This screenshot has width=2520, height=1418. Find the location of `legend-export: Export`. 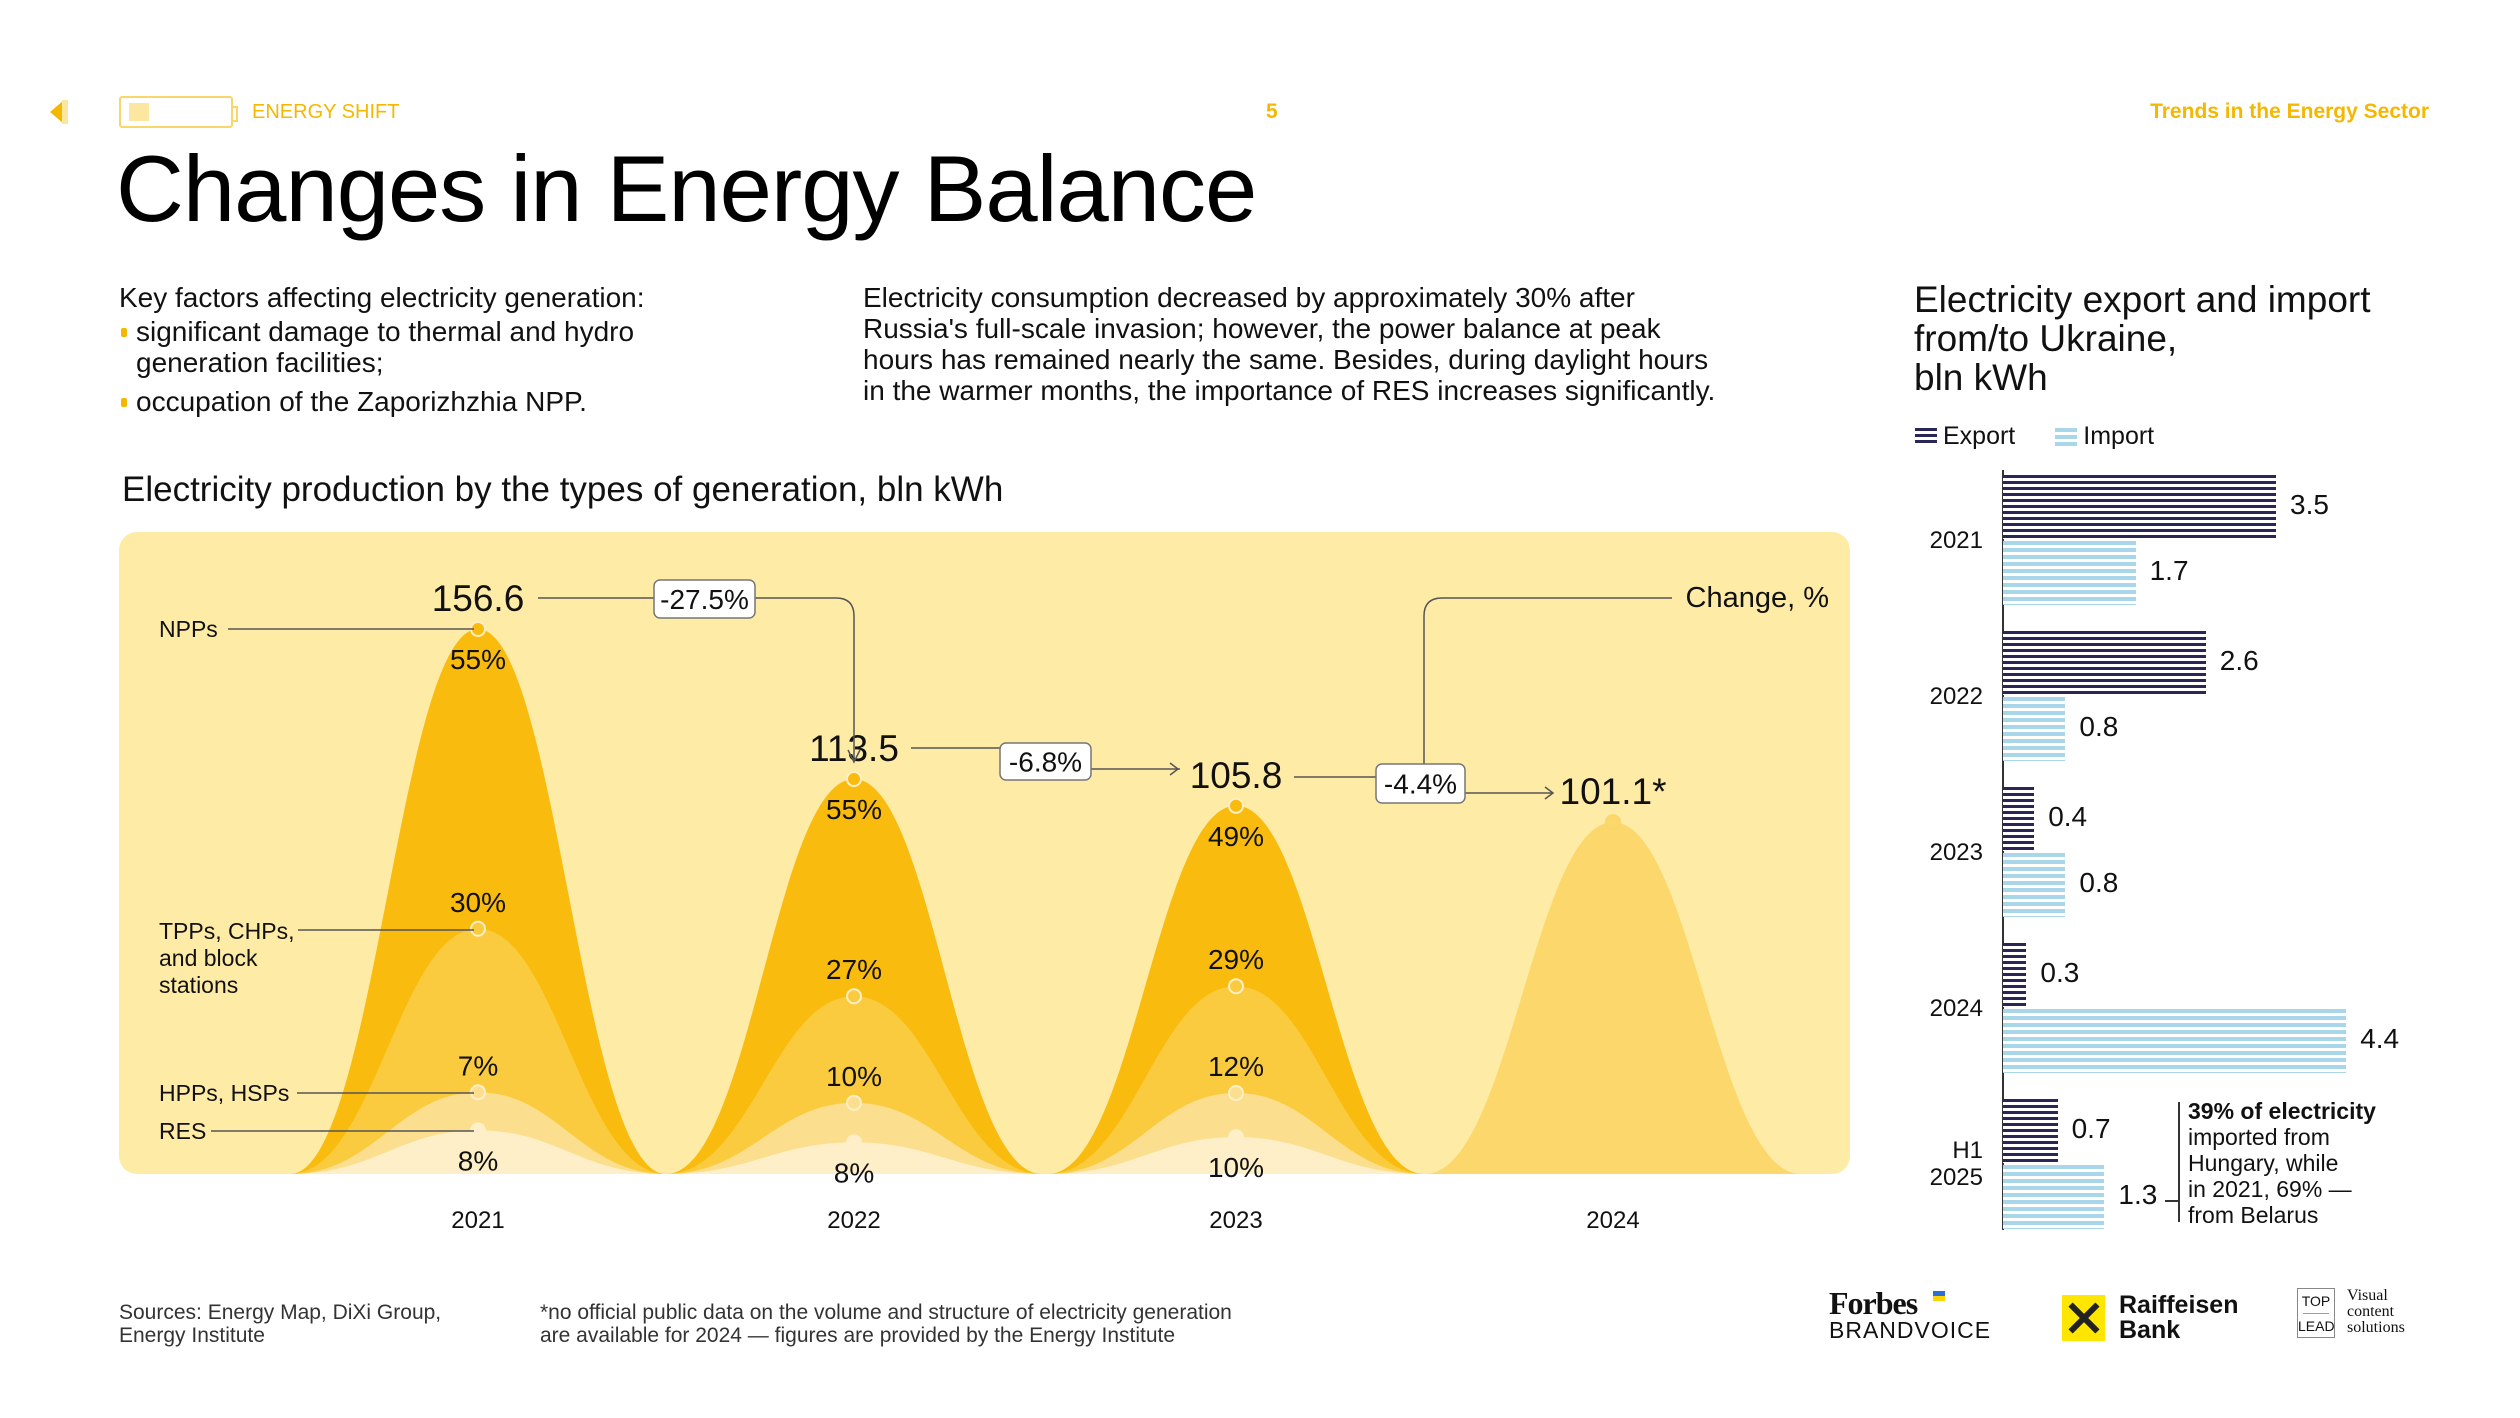

legend-export: Export is located at coordinates (1965, 436).